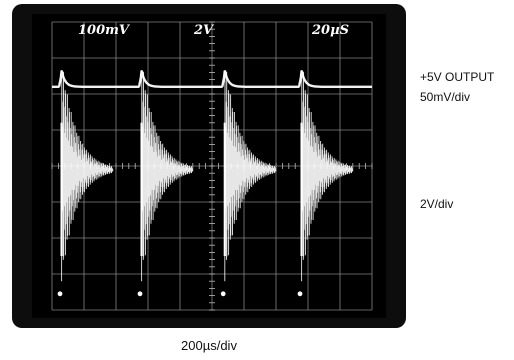 This screenshot has width=514, height=360. What do you see at coordinates (104, 30) in the screenshot?
I see `vertical-scale-readout-ch1: 100mV` at bounding box center [104, 30].